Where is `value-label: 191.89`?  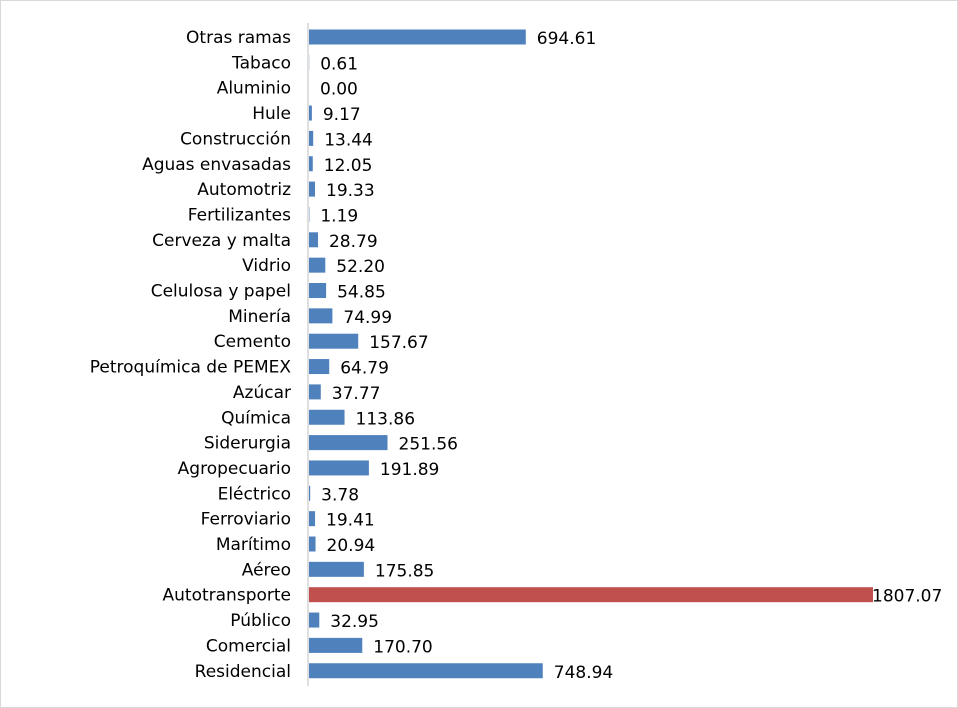
value-label: 191.89 is located at coordinates (409, 470).